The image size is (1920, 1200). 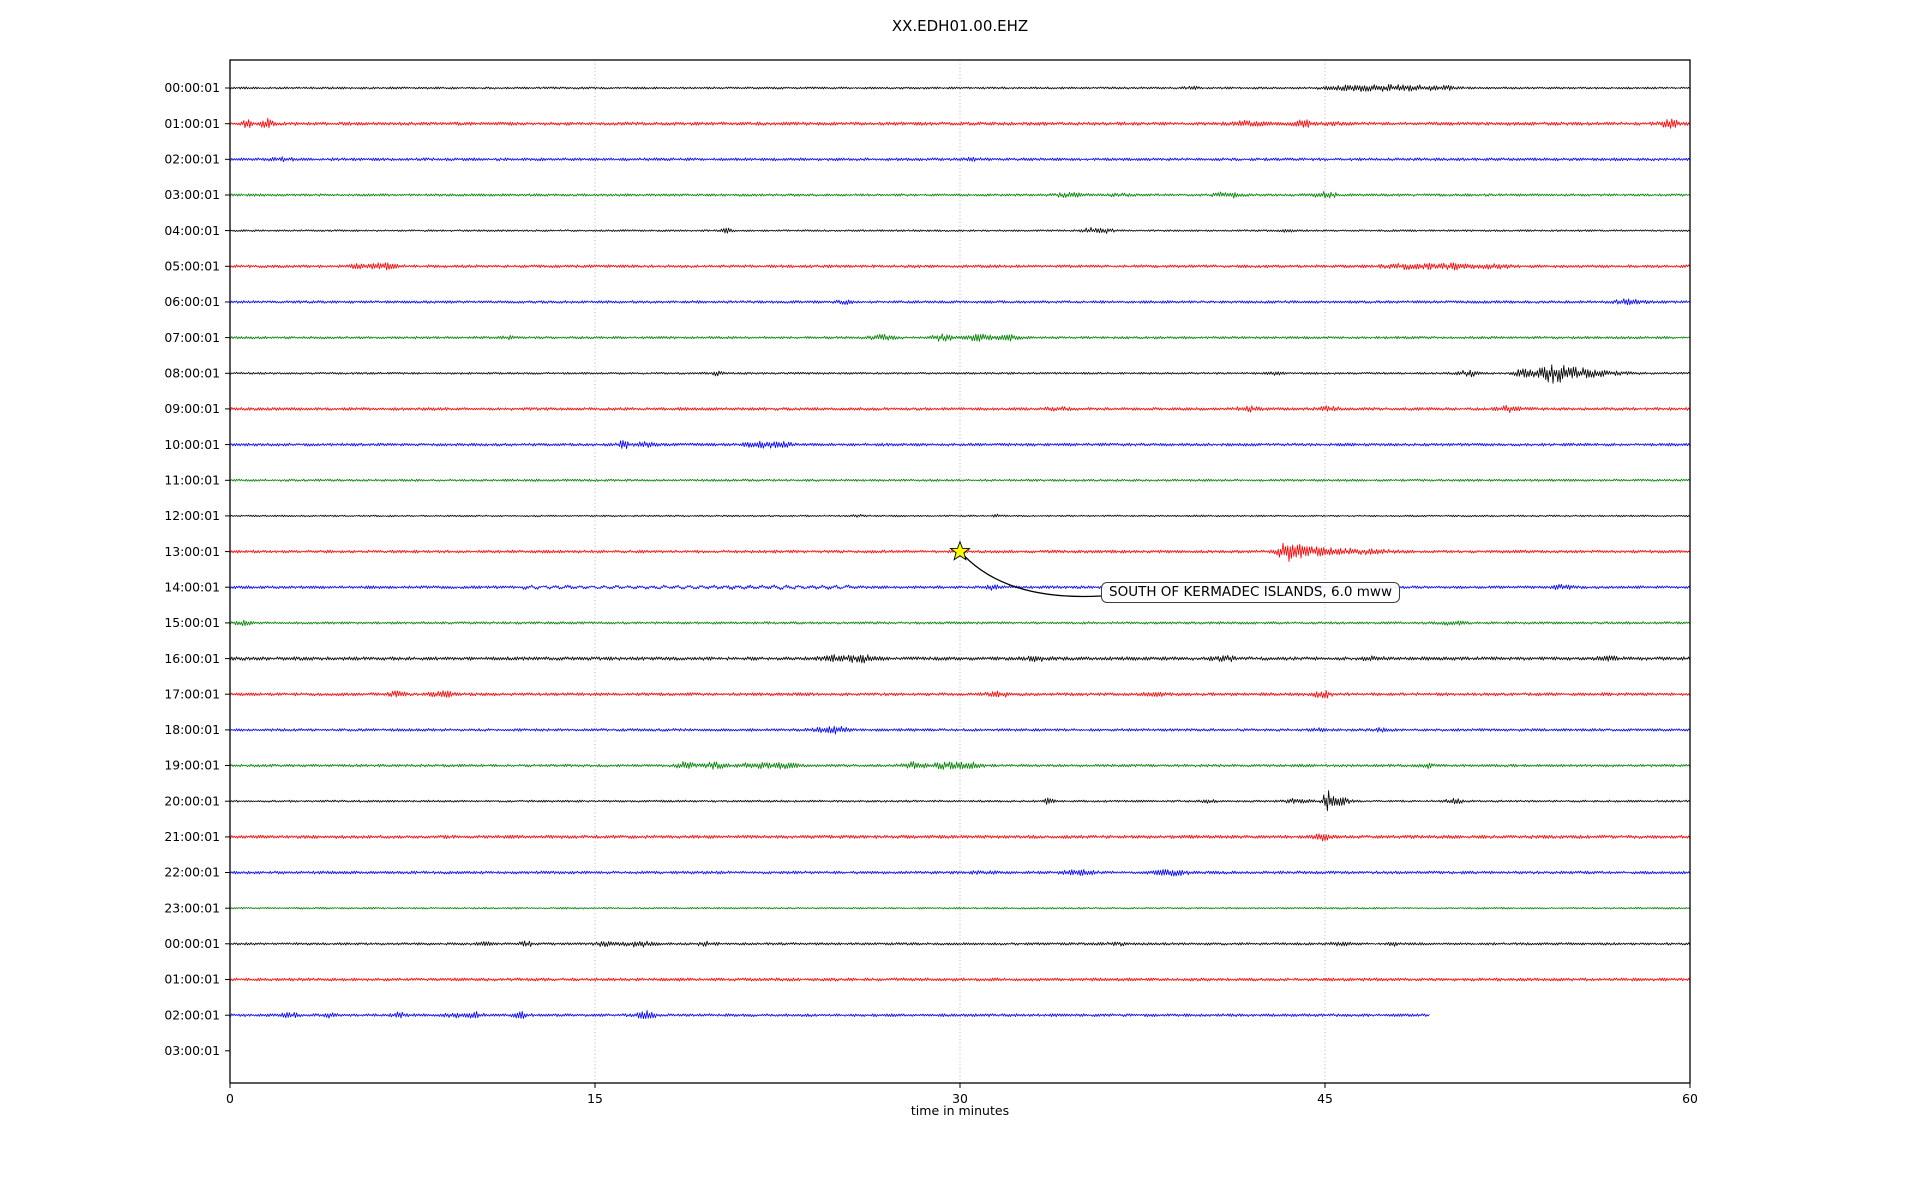 I want to click on event-annotation-label: SOUTH OF KERMADEC ISLANDS, 6.0 mww, so click(x=1250, y=592).